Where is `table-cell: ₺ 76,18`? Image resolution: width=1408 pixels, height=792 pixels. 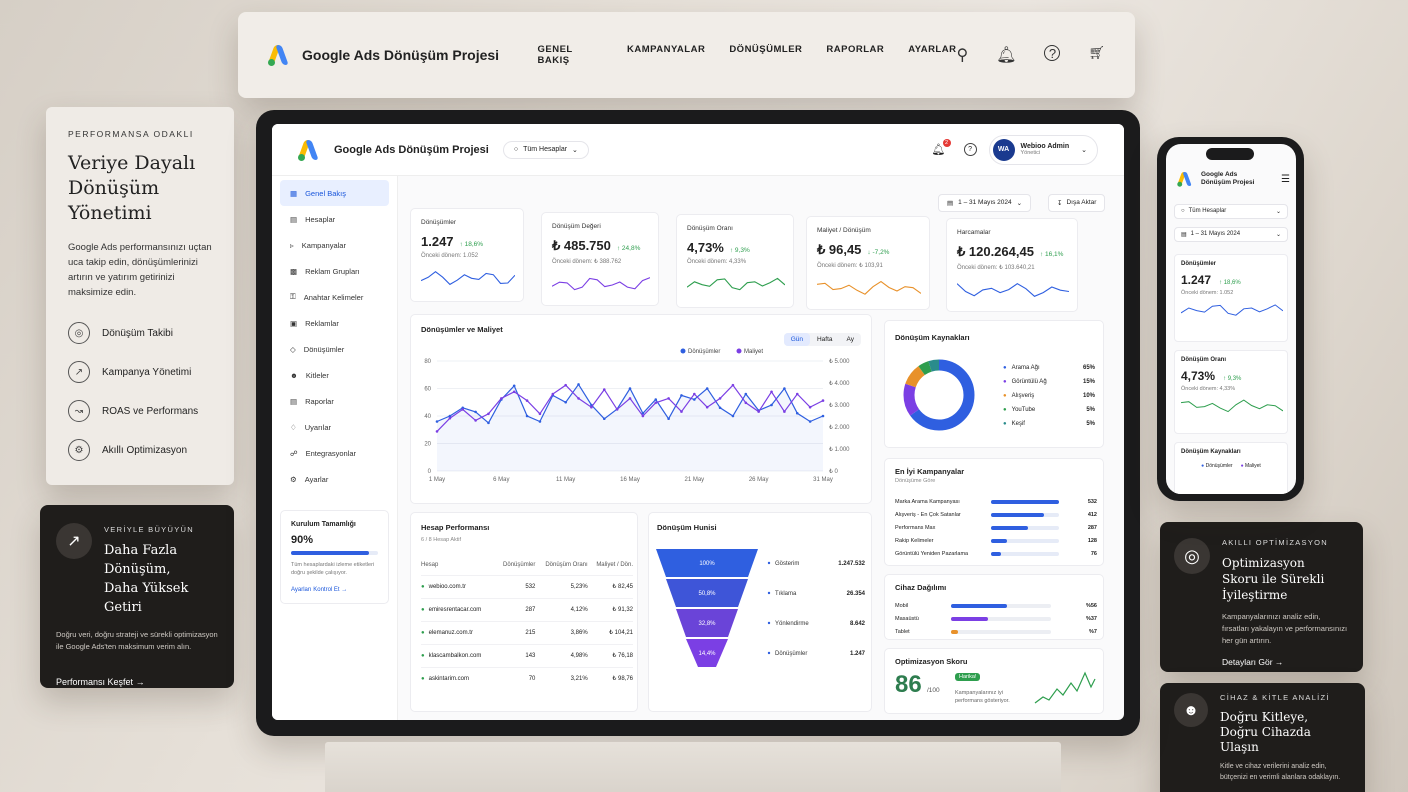
table-cell: ₺ 76,18 is located at coordinates (623, 656).